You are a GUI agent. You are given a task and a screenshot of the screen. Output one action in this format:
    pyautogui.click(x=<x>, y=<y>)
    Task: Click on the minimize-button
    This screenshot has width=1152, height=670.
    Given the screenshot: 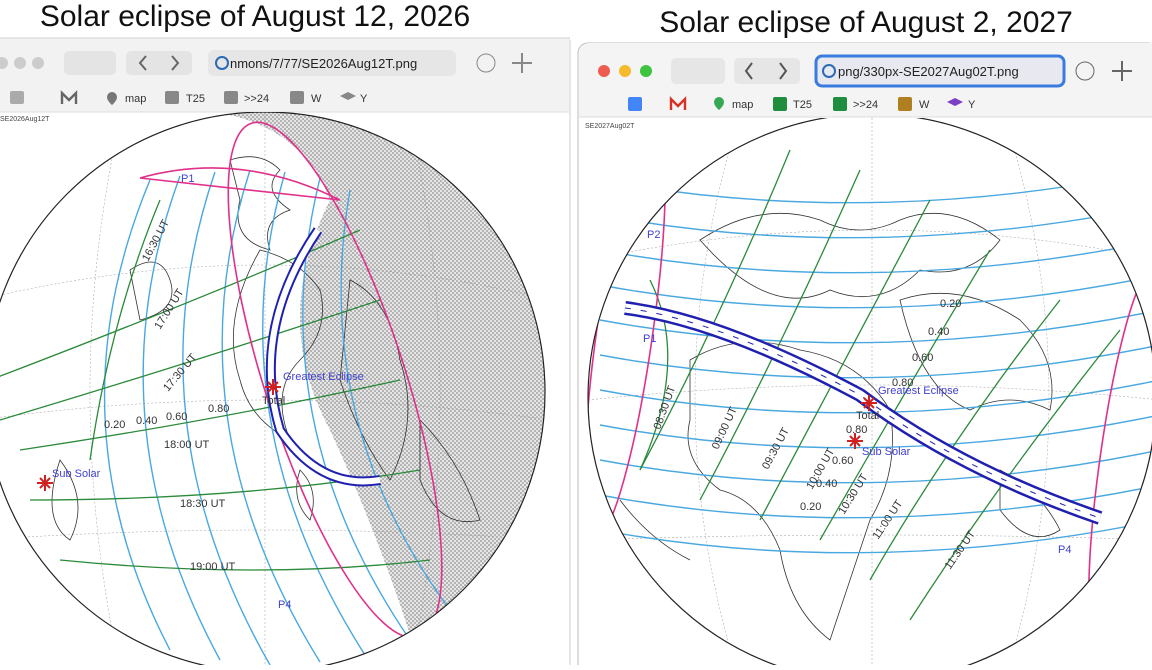 What is the action you would take?
    pyautogui.click(x=625, y=71)
    